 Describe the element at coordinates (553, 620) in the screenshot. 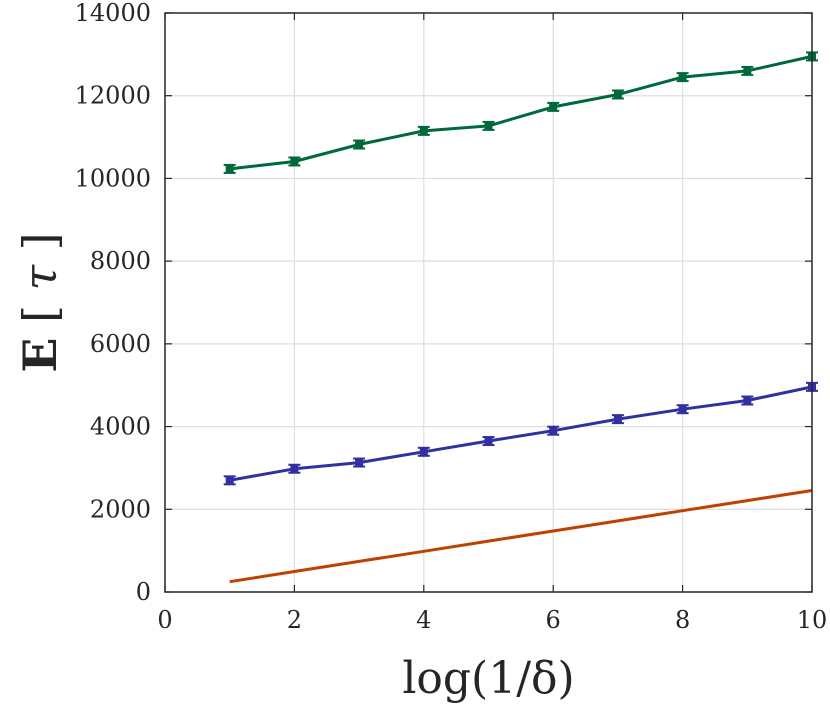

I see `x-tick-label: 6` at that location.